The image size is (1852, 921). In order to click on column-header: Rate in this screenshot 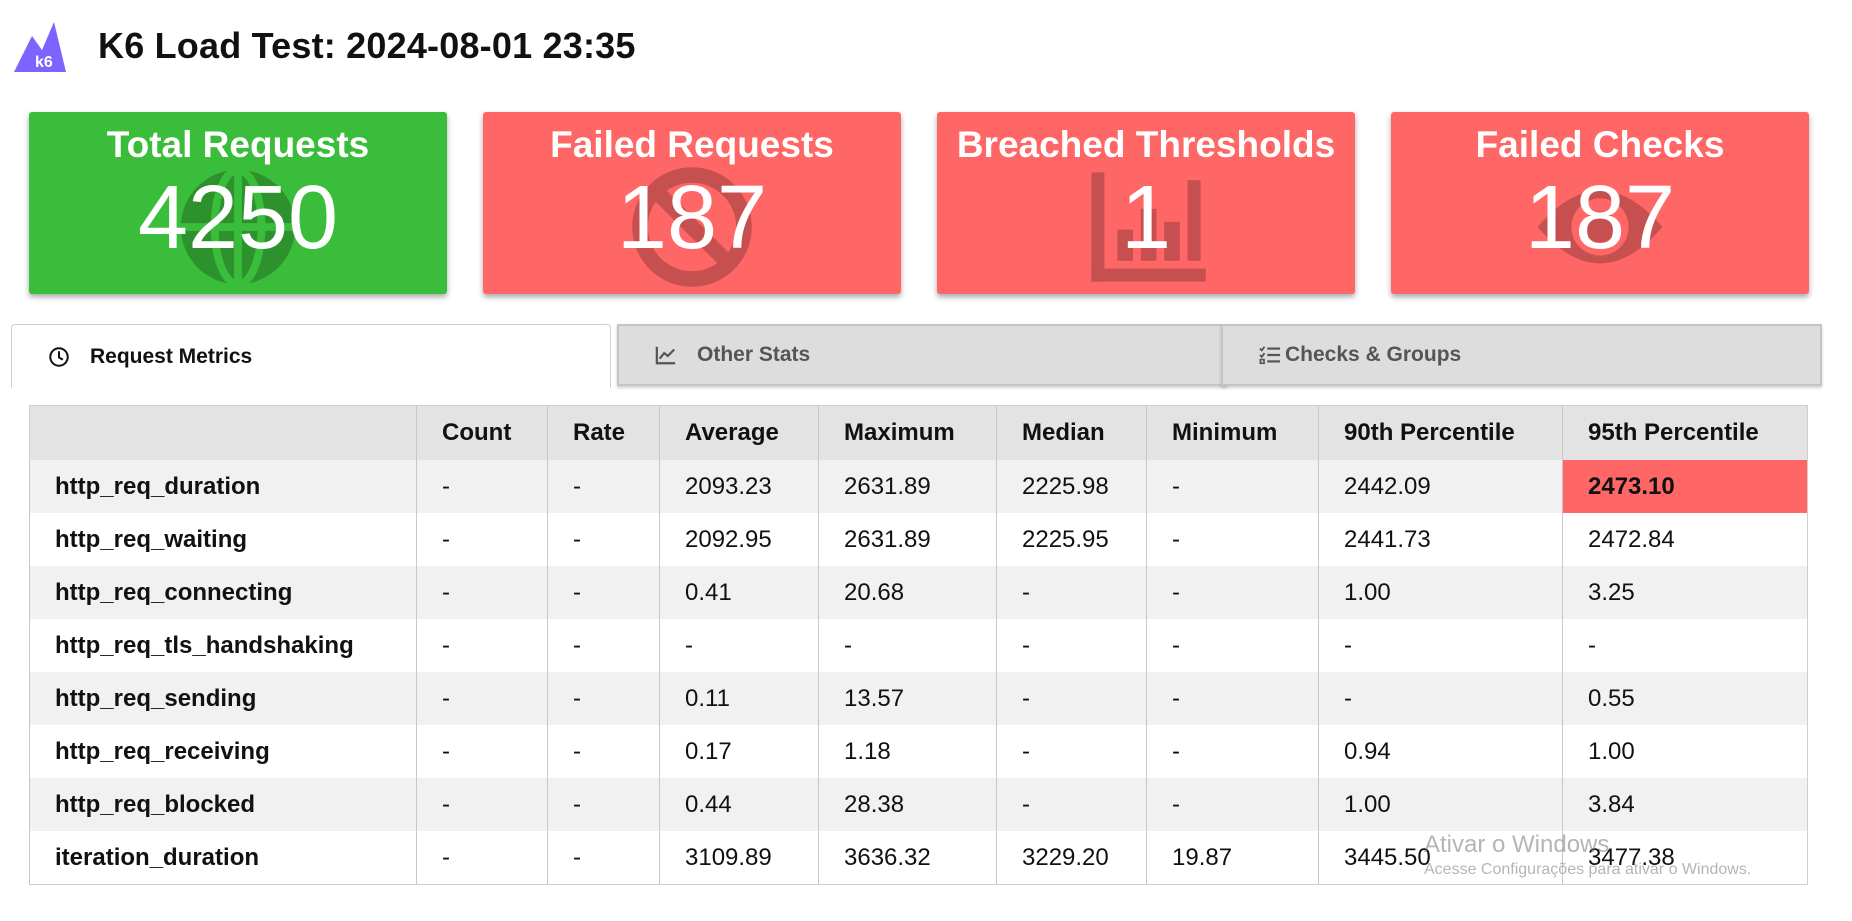, I will do `click(603, 432)`.